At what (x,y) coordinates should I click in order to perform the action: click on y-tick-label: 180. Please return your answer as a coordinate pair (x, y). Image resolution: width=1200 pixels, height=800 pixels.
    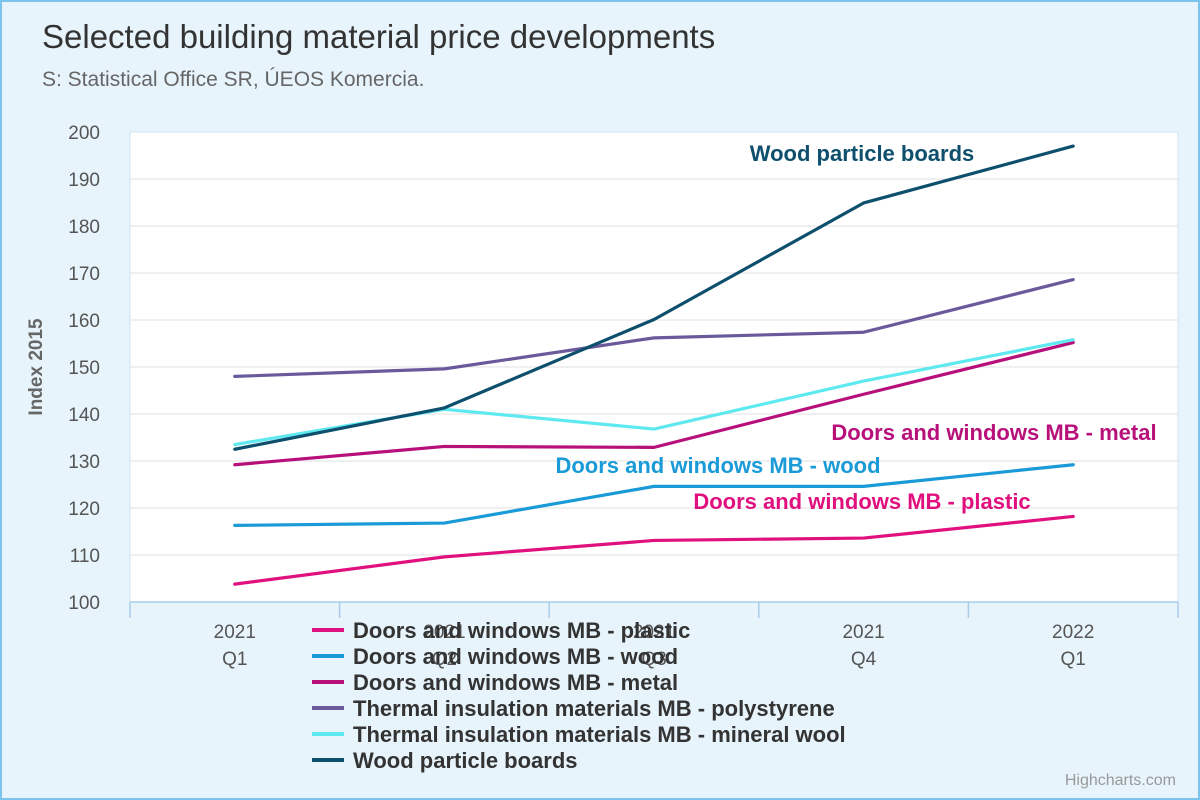
    Looking at the image, I should click on (84, 227).